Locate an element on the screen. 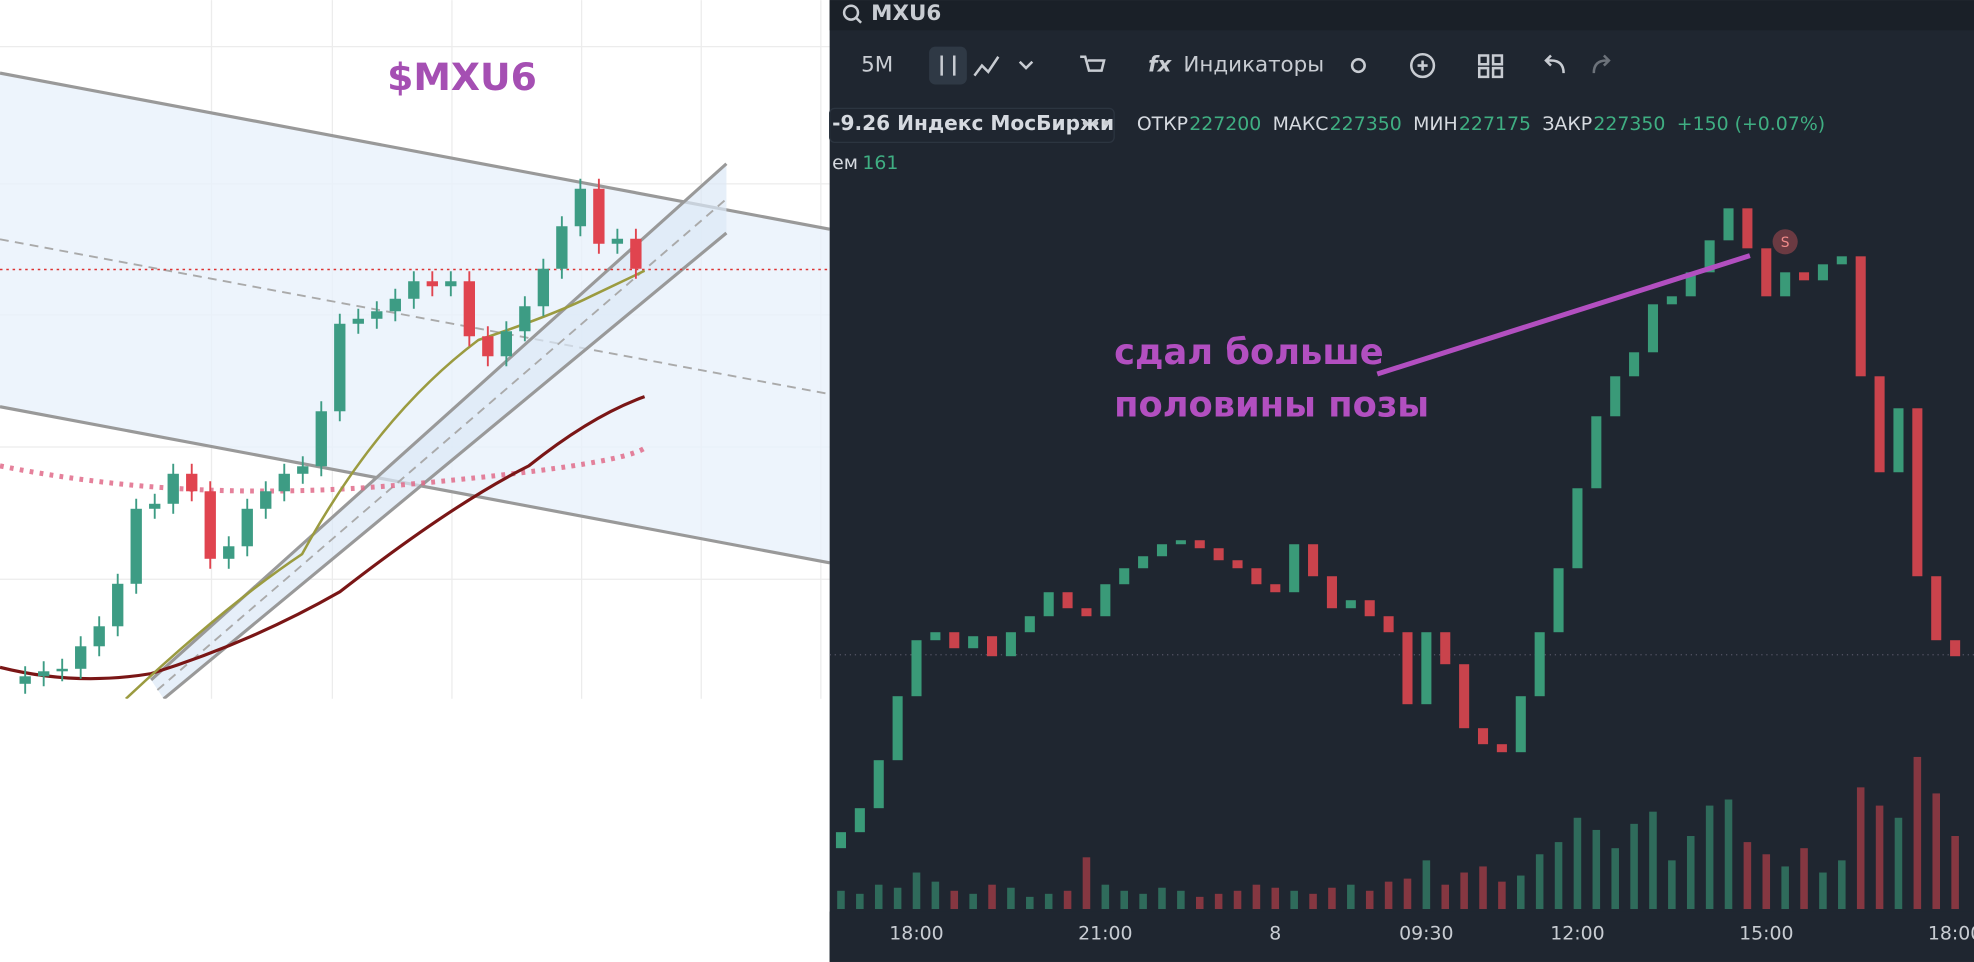 The width and height of the screenshot is (1974, 962). ohlc-value: 227175 is located at coordinates (1495, 124).